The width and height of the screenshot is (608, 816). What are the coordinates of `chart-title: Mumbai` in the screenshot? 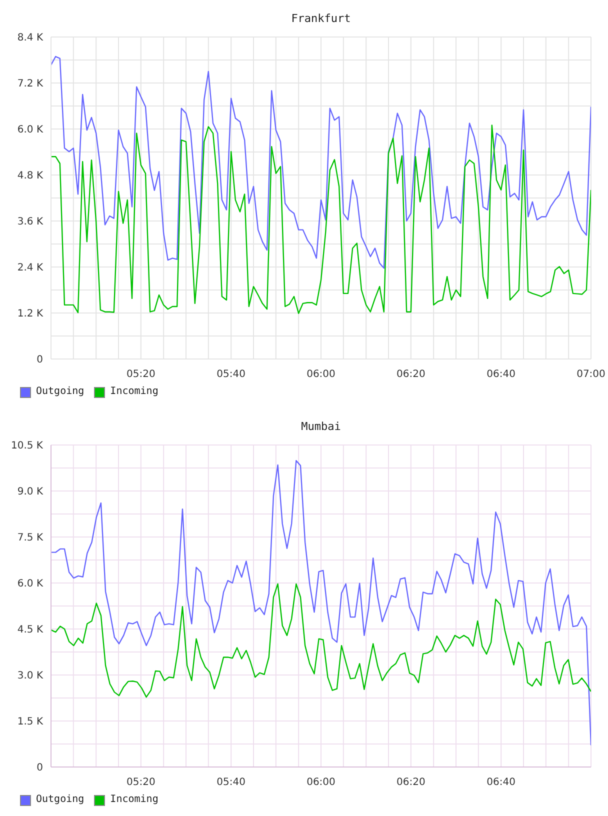 It's located at (321, 427).